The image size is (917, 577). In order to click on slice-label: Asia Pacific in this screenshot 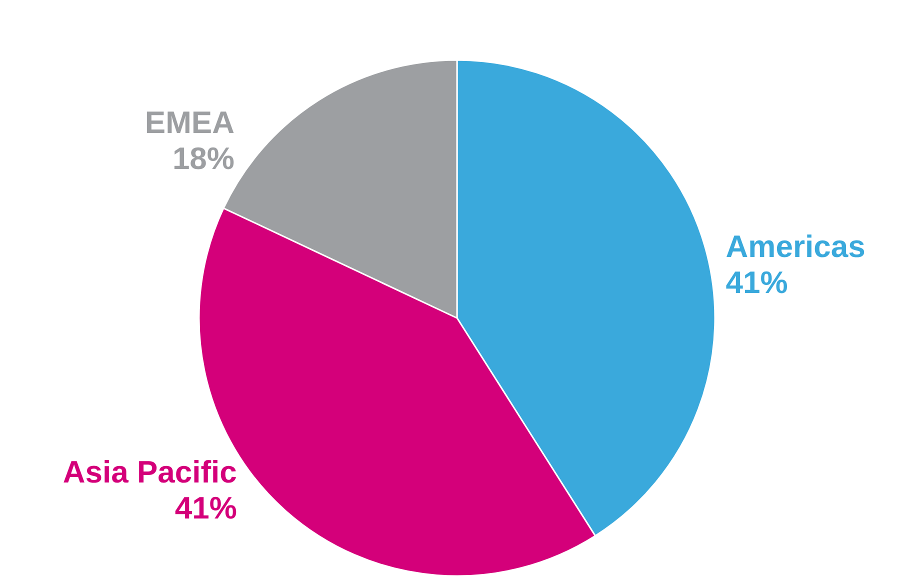, I will do `click(149, 472)`.